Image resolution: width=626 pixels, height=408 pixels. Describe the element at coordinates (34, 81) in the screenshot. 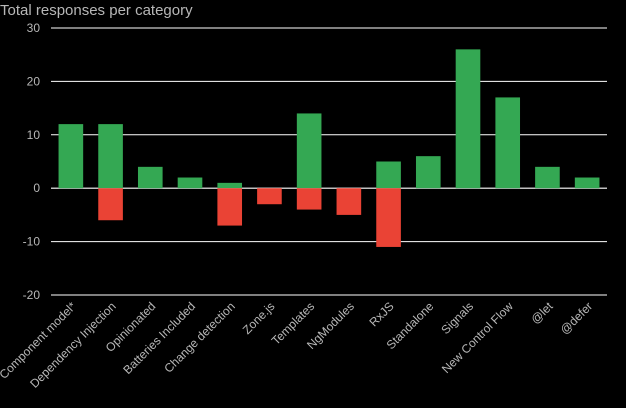

I see `y-tick-label: 20` at that location.